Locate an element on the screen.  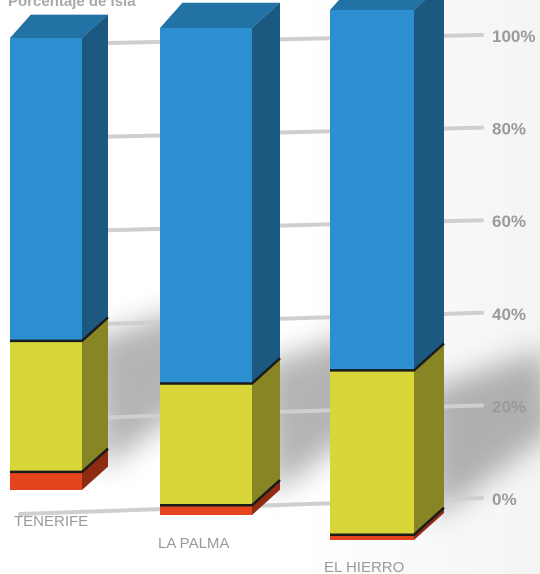
category-label: TENERIFE is located at coordinates (51, 521).